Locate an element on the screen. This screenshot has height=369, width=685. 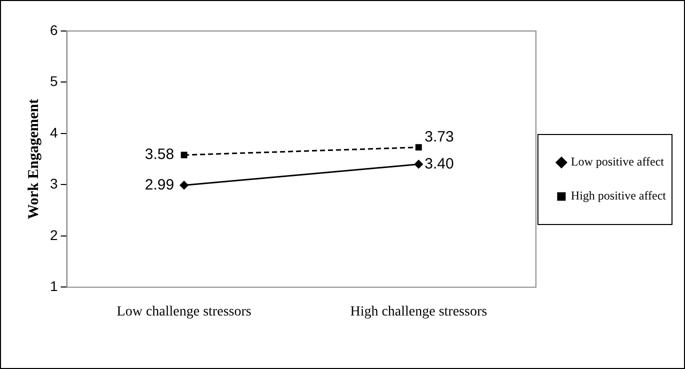
y-tick-label: 2 is located at coordinates (54, 234).